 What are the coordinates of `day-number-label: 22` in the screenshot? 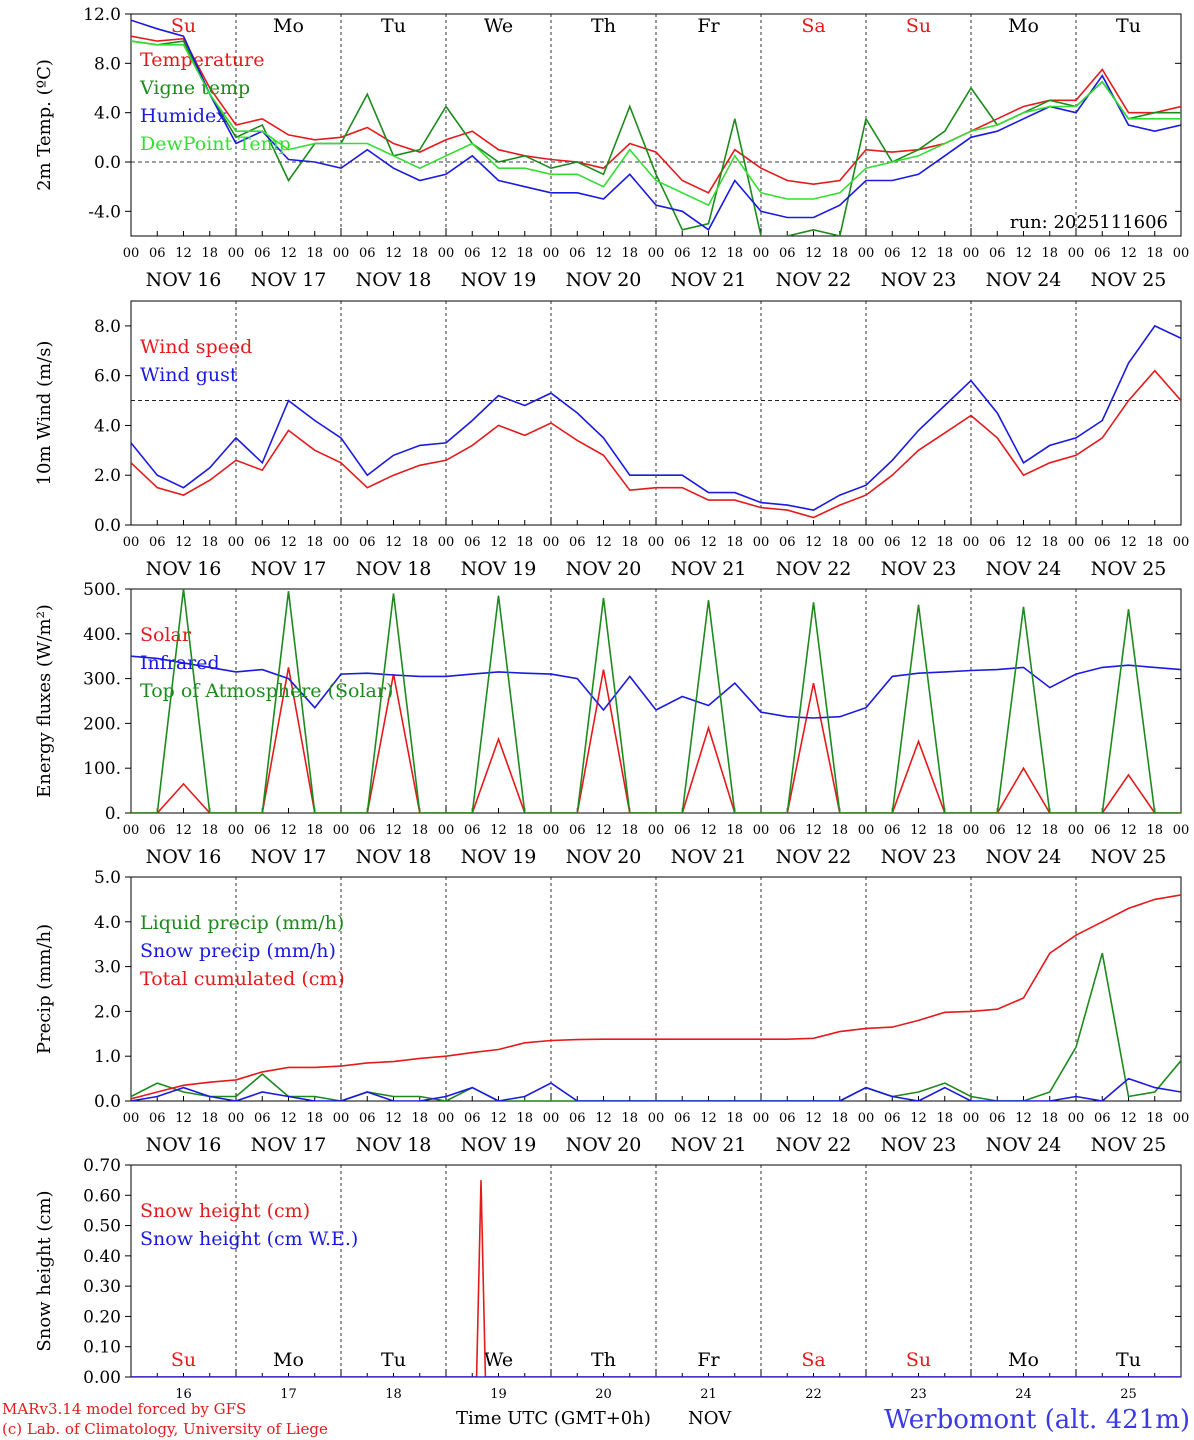 It's located at (813, 1394).